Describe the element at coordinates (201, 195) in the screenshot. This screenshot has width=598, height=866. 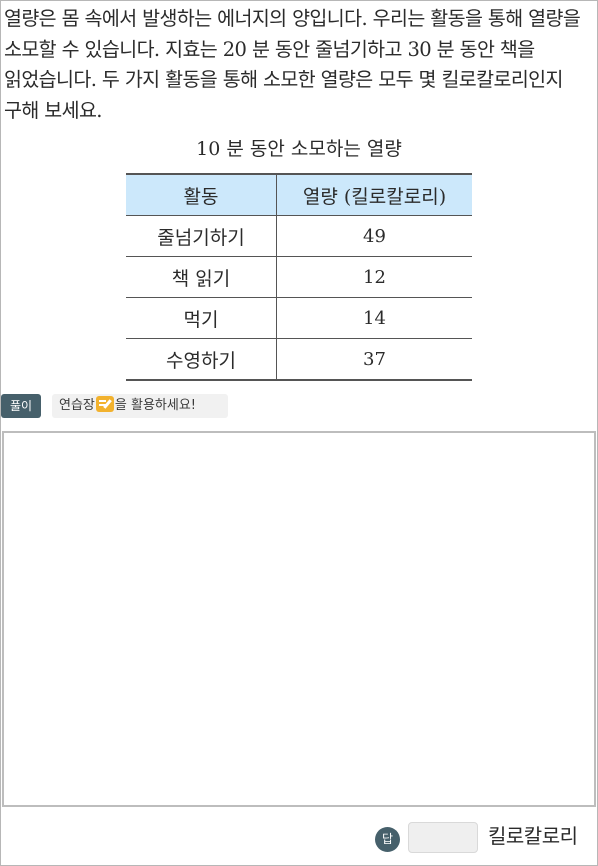
I see `header-activity: 활동` at that location.